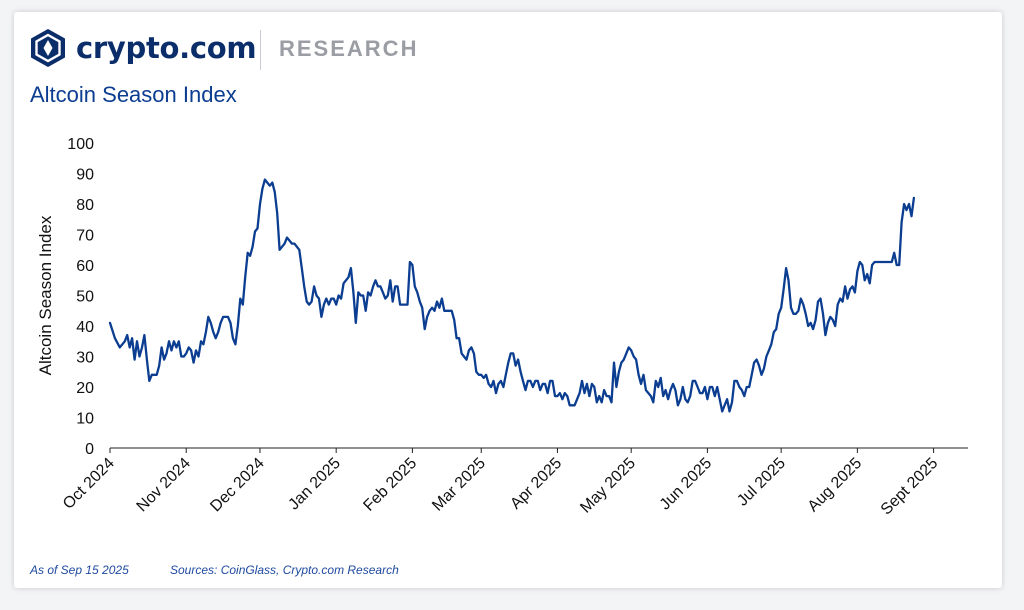 Image resolution: width=1024 pixels, height=610 pixels. Describe the element at coordinates (133, 94) in the screenshot. I see `chart-title: Altcoin Season Index` at that location.